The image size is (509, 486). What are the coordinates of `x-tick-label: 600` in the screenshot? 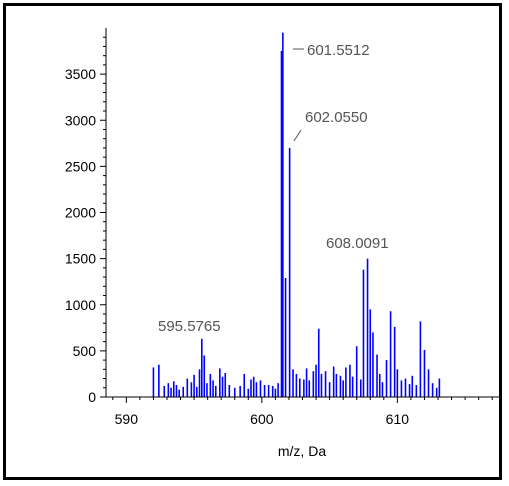 It's located at (262, 419).